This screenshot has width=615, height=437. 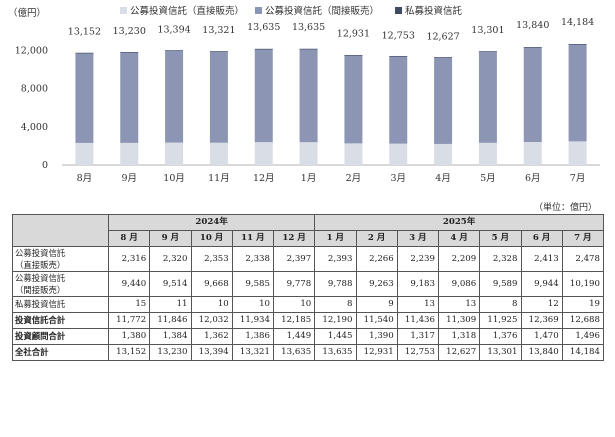 I want to click on row-label-0: 公募投資信託, so click(x=60, y=252).